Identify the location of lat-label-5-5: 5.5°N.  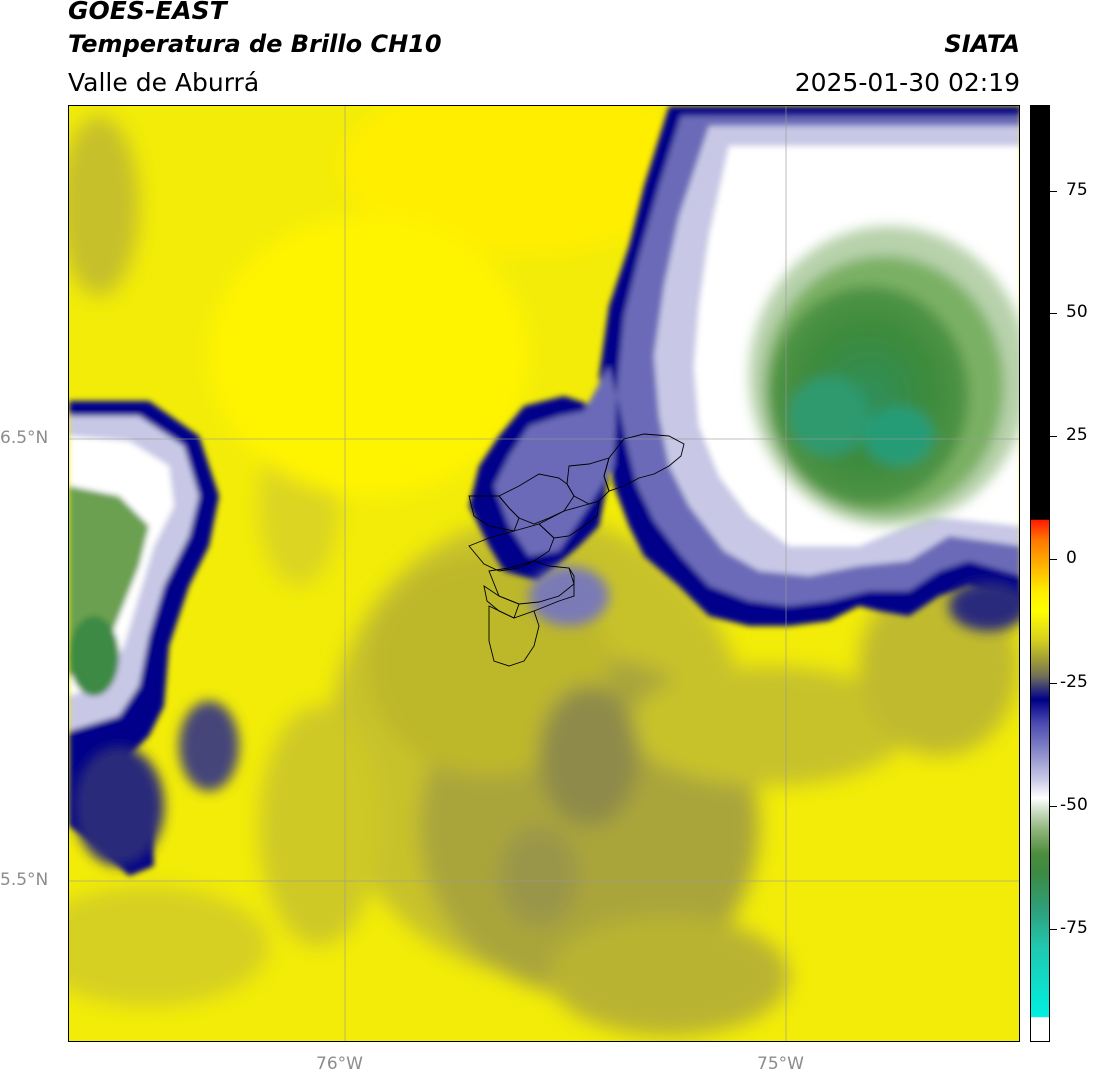
(24, 880).